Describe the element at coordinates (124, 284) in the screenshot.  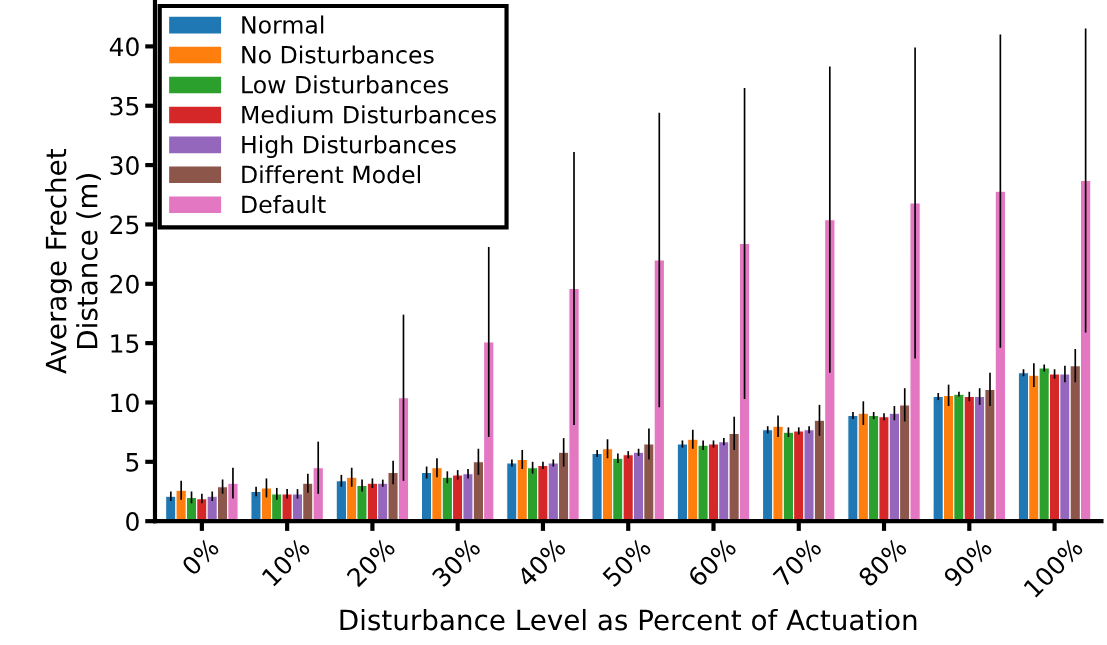
I see `y-tick-label: 20` at that location.